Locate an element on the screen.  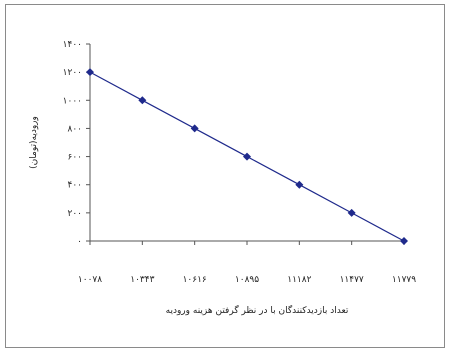
x-tick-label: ۱۱۱۸۲ is located at coordinates (299, 280).